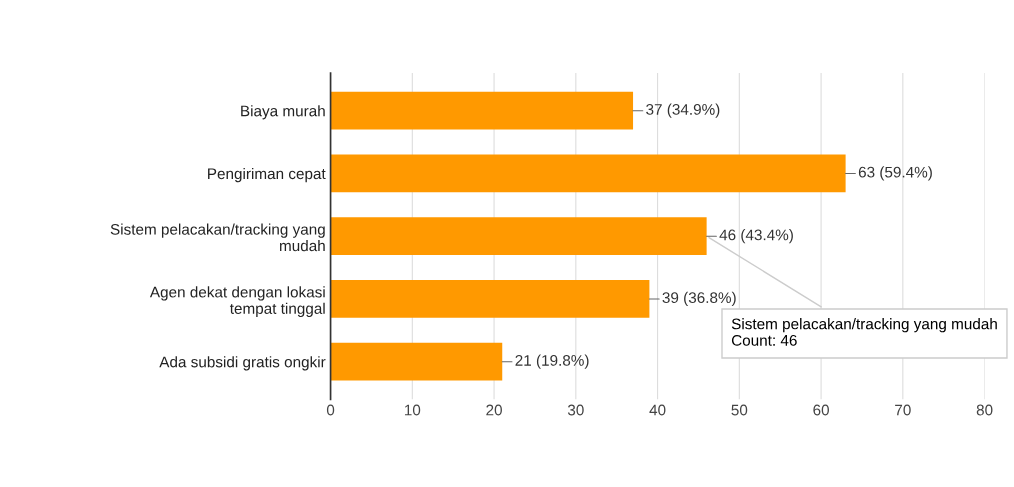 The height and width of the screenshot is (487, 1014). I want to click on x-tick-label: 50, so click(739, 410).